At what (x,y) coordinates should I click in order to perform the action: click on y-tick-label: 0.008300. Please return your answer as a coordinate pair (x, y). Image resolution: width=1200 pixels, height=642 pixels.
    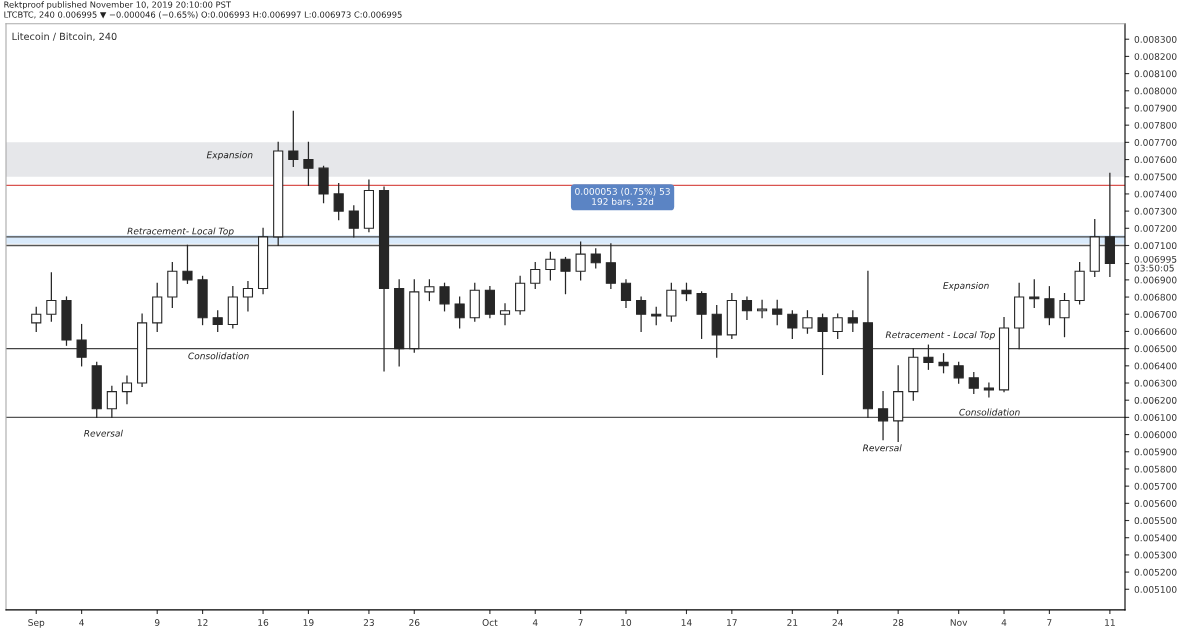
    Looking at the image, I should click on (1155, 39).